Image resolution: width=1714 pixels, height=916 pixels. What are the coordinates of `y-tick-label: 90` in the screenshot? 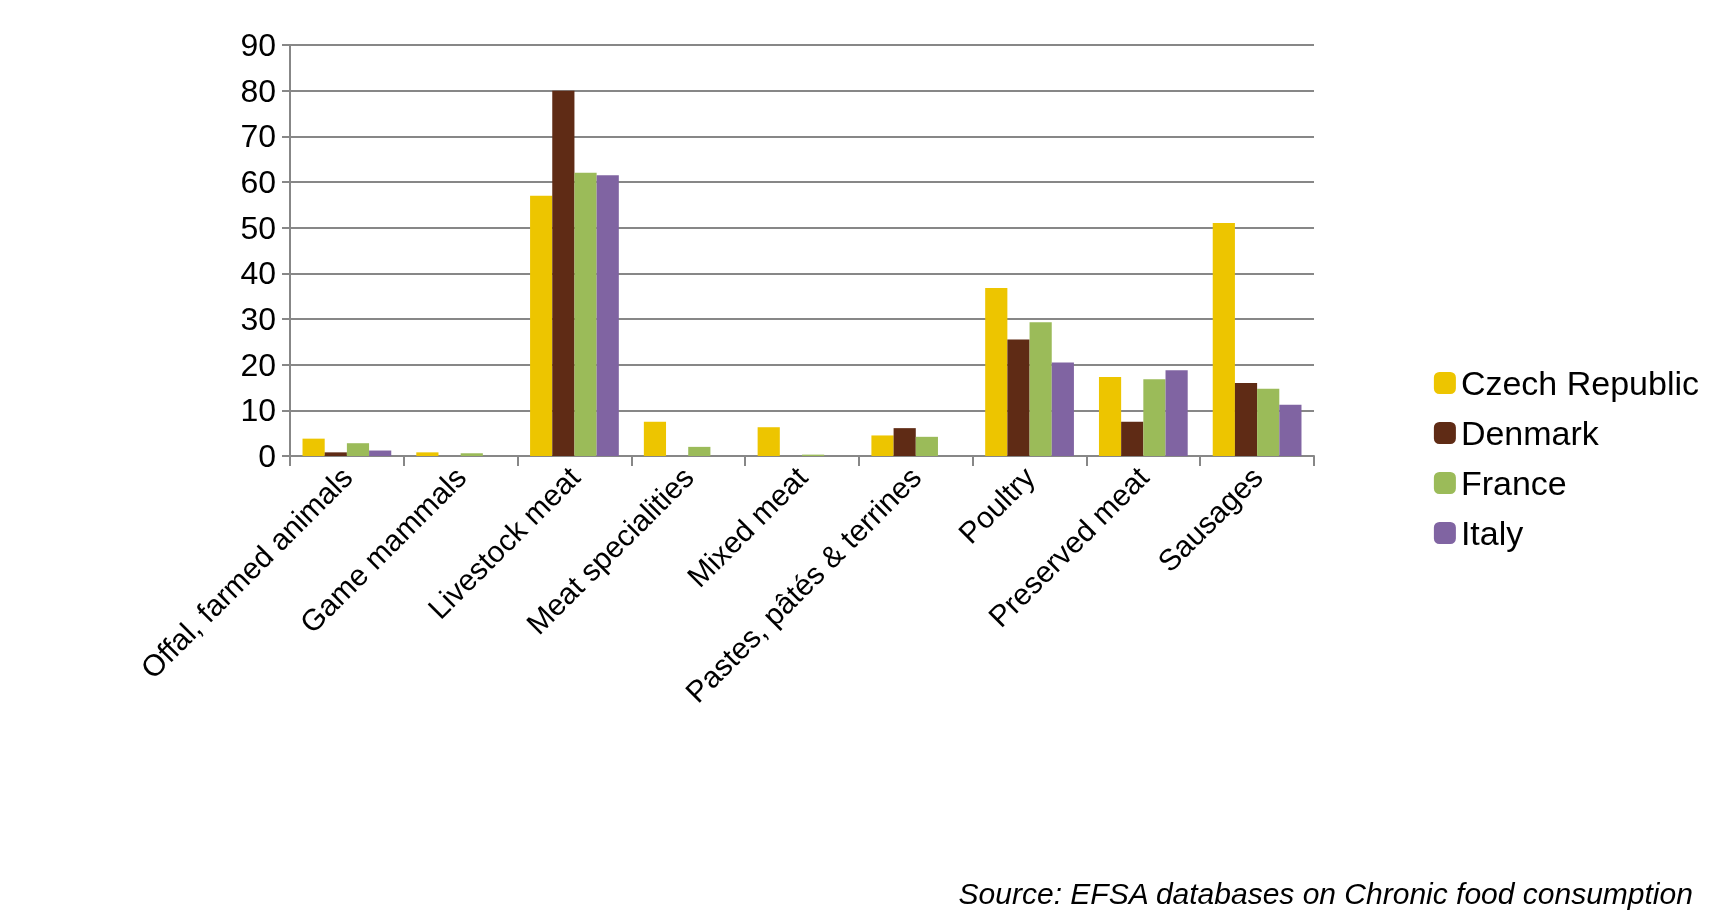 It's located at (258, 45).